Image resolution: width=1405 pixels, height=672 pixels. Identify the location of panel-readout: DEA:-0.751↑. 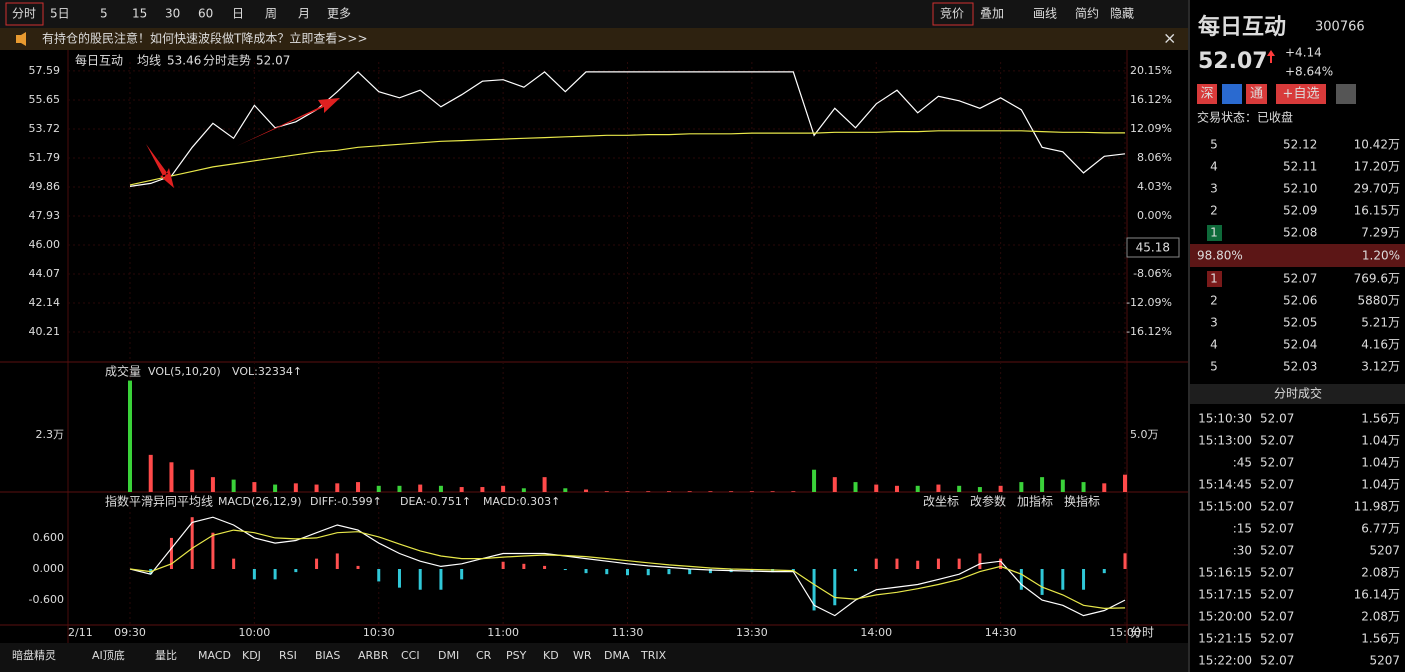
(435, 501).